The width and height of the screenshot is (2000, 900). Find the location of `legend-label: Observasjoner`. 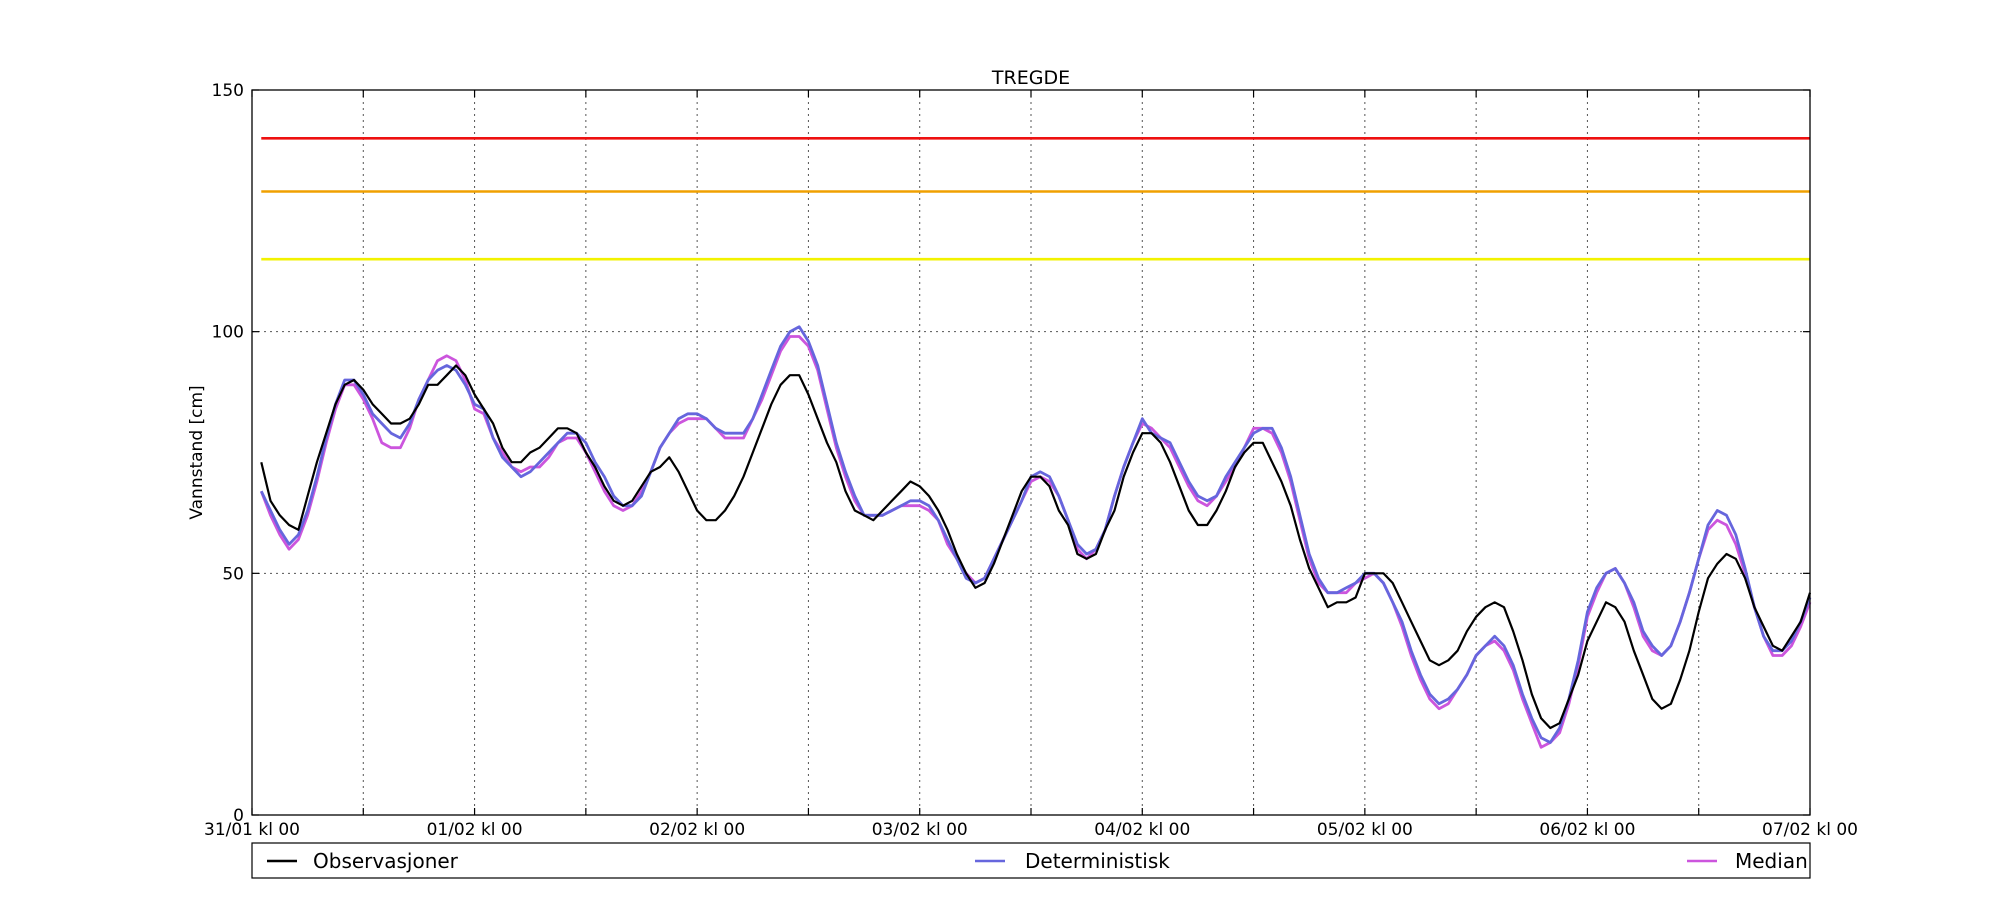

legend-label: Observasjoner is located at coordinates (386, 861).